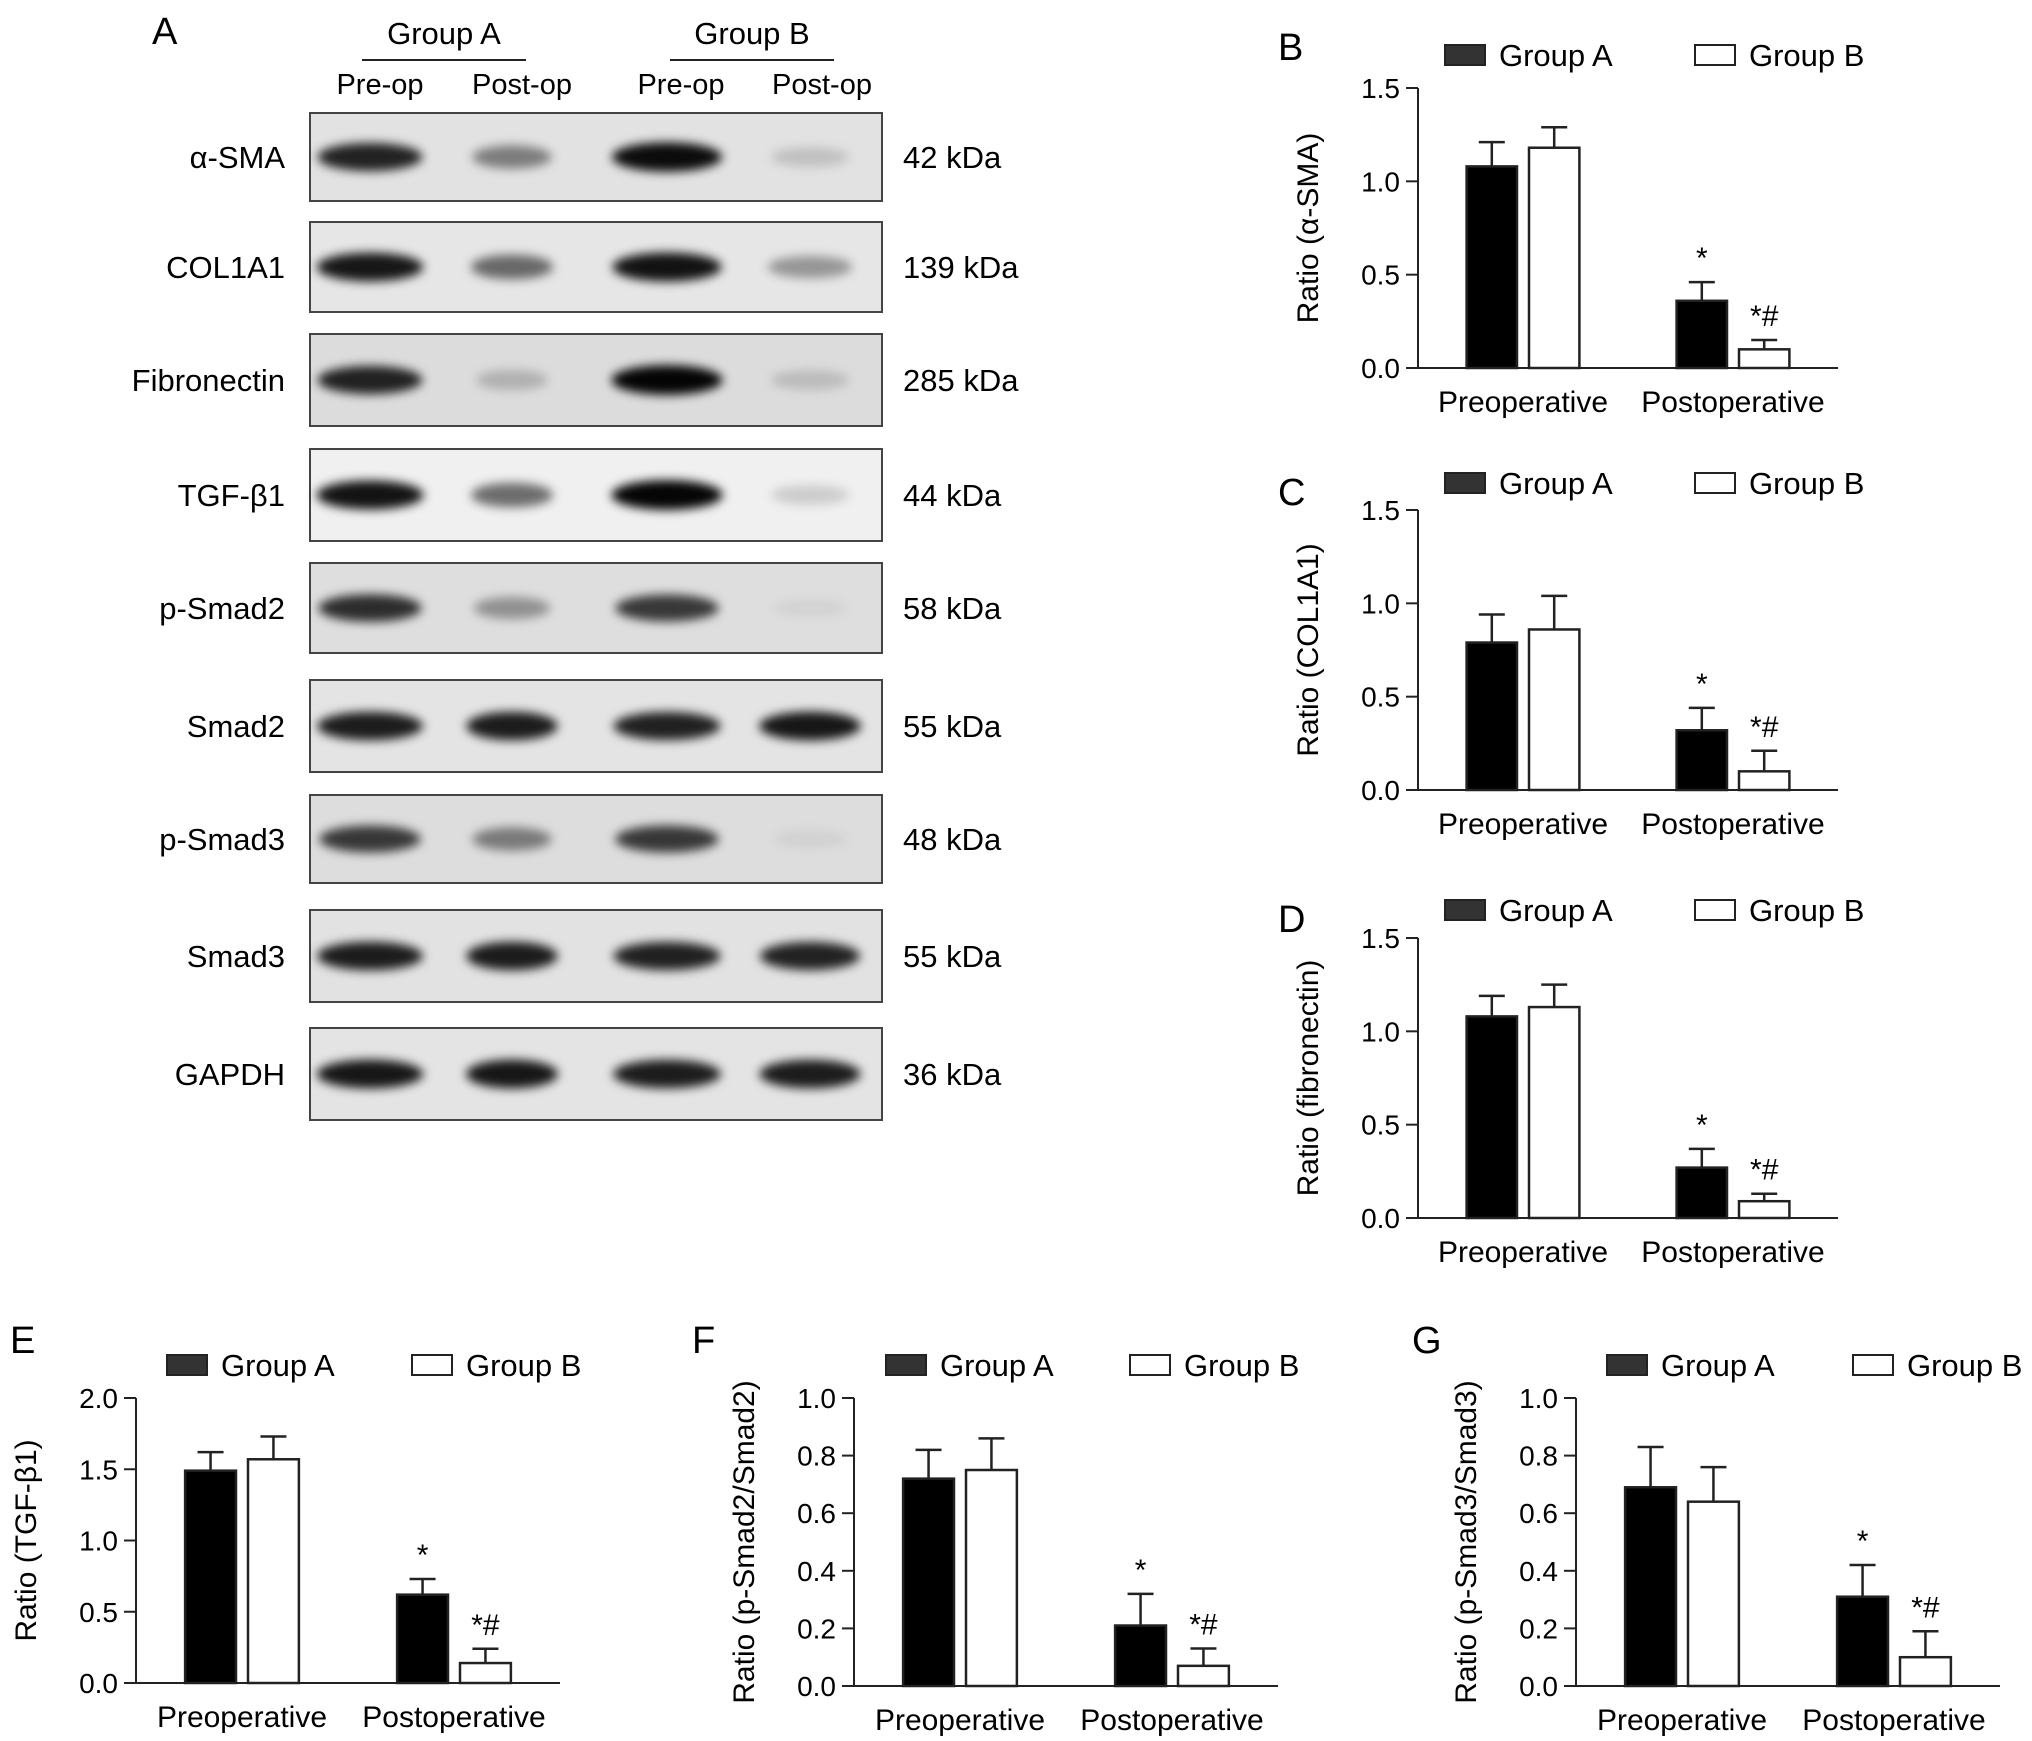 This screenshot has height=1741, width=2032. I want to click on panel-letter: C, so click(1291, 493).